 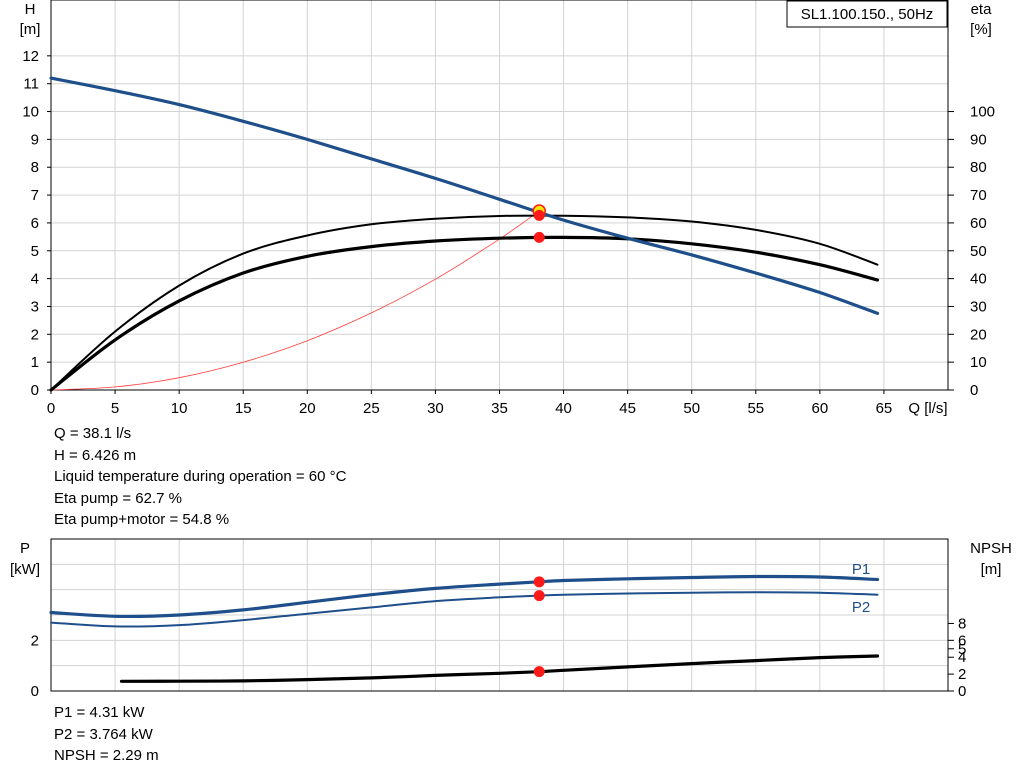 What do you see at coordinates (982, 112) in the screenshot?
I see `top-right-tick-label: 100` at bounding box center [982, 112].